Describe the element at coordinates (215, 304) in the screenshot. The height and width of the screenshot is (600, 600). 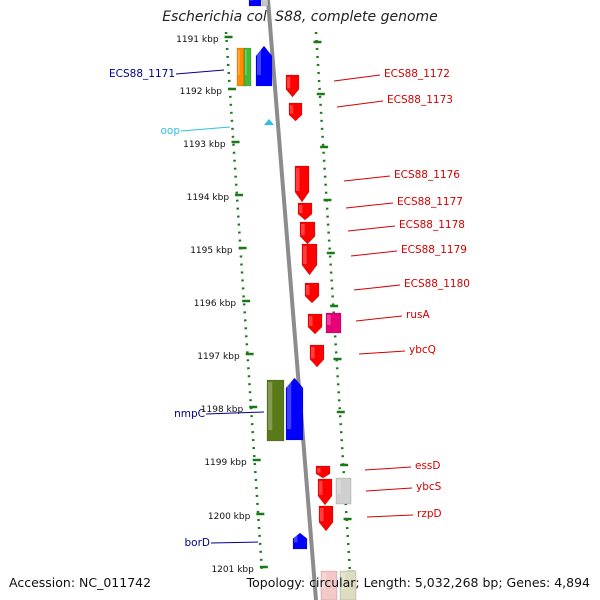
I see `ruler-label: 1196 kbp` at that location.